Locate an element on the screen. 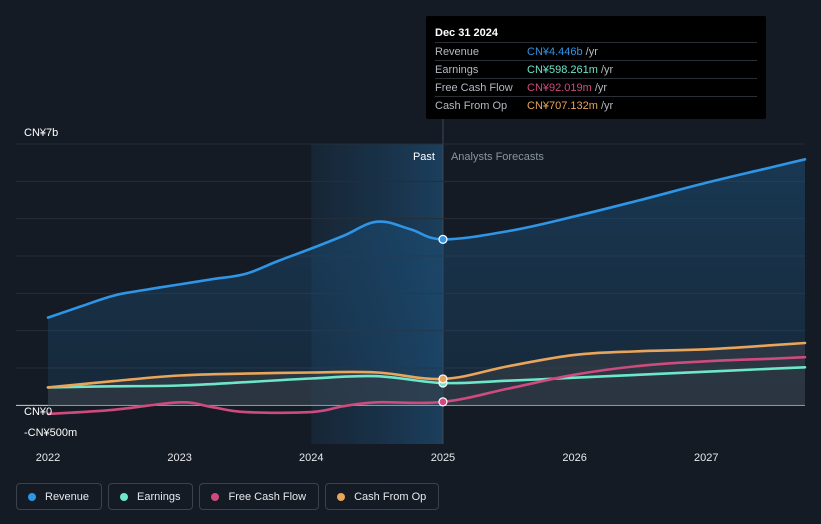 This screenshot has height=524, width=821. x-tick-label: 2022 is located at coordinates (48, 458).